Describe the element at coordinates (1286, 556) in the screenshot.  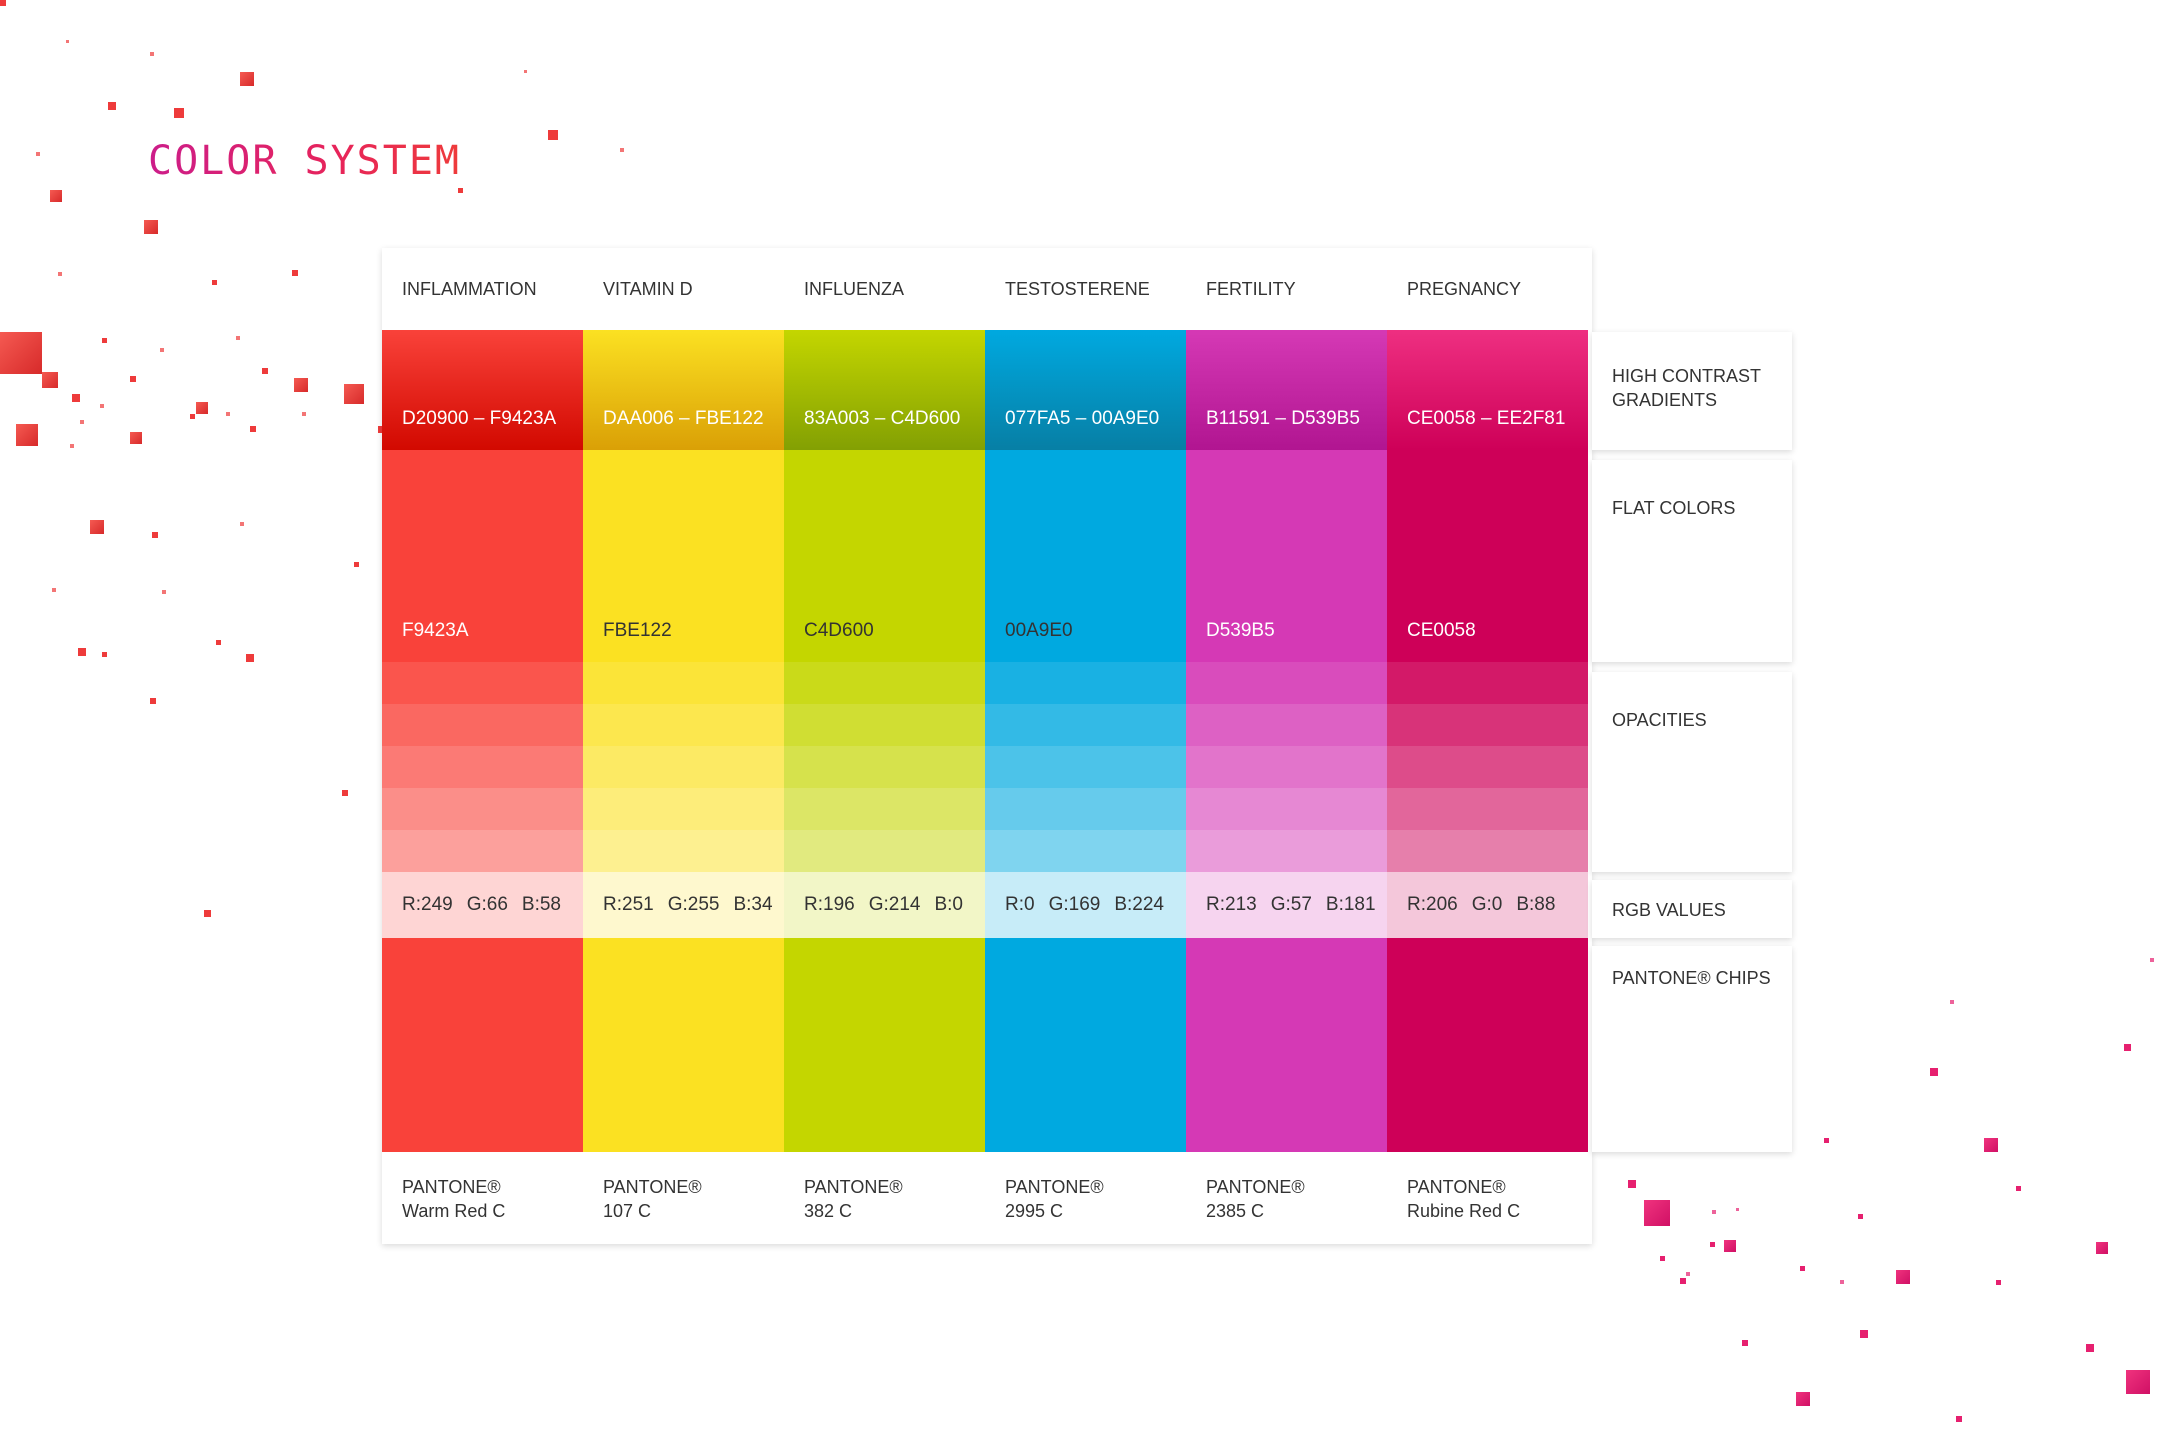
I see `flat-swatch-fertility: D539B5` at that location.